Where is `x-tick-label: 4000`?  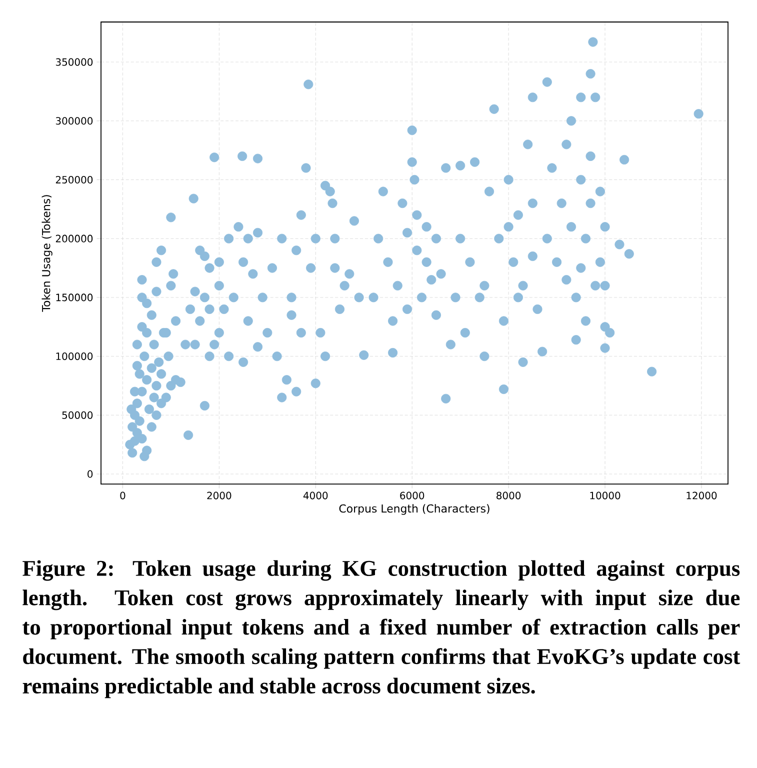
x-tick-label: 4000 is located at coordinates (315, 496).